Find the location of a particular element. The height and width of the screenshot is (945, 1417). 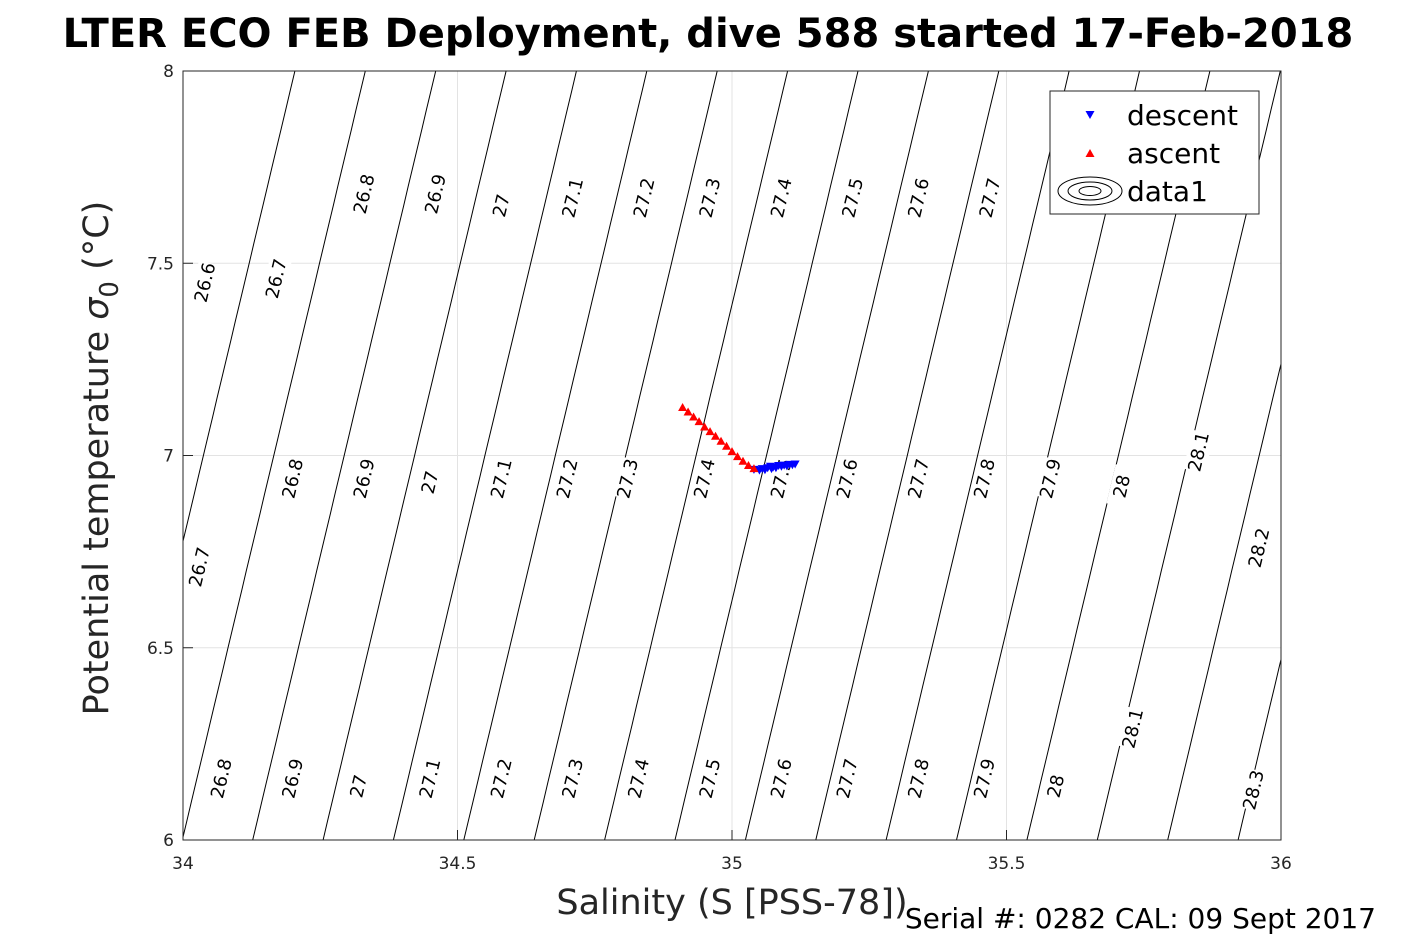

serial-cal-text: Serial #: 0282 CAL: 09 Sept 2017 is located at coordinates (1140, 918).